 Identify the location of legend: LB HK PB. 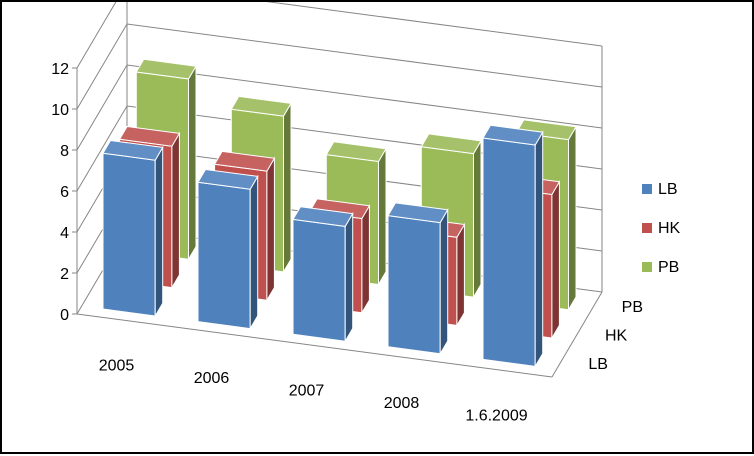
(661, 228).